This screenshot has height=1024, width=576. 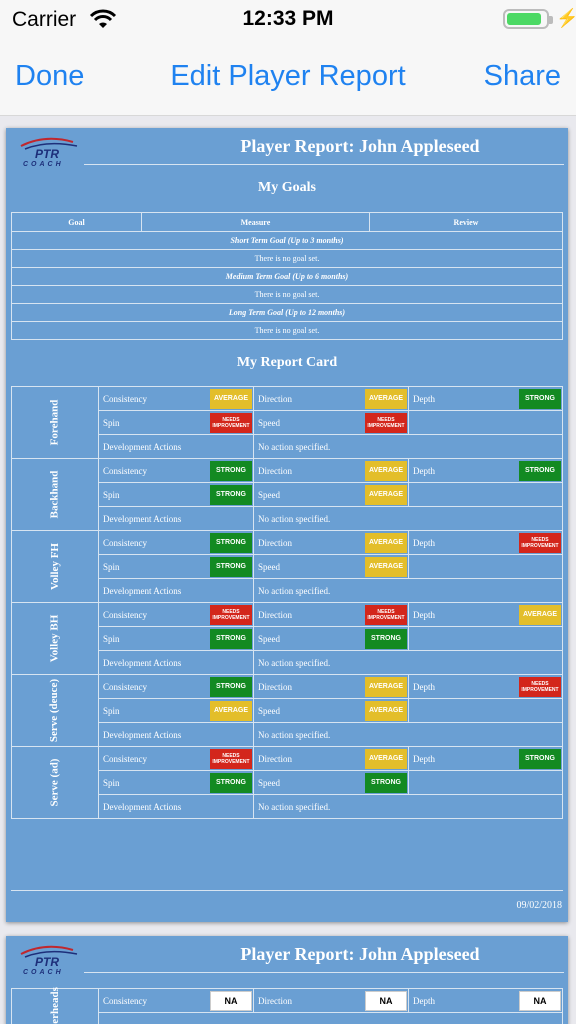 I want to click on title-rule, so click(x=324, y=972).